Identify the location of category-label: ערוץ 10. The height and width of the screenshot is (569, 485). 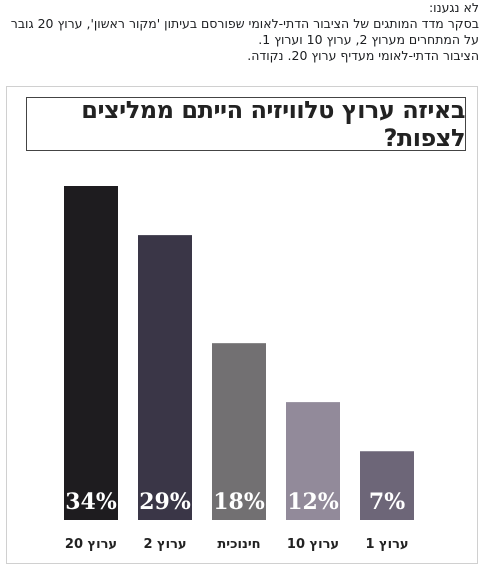
(313, 544).